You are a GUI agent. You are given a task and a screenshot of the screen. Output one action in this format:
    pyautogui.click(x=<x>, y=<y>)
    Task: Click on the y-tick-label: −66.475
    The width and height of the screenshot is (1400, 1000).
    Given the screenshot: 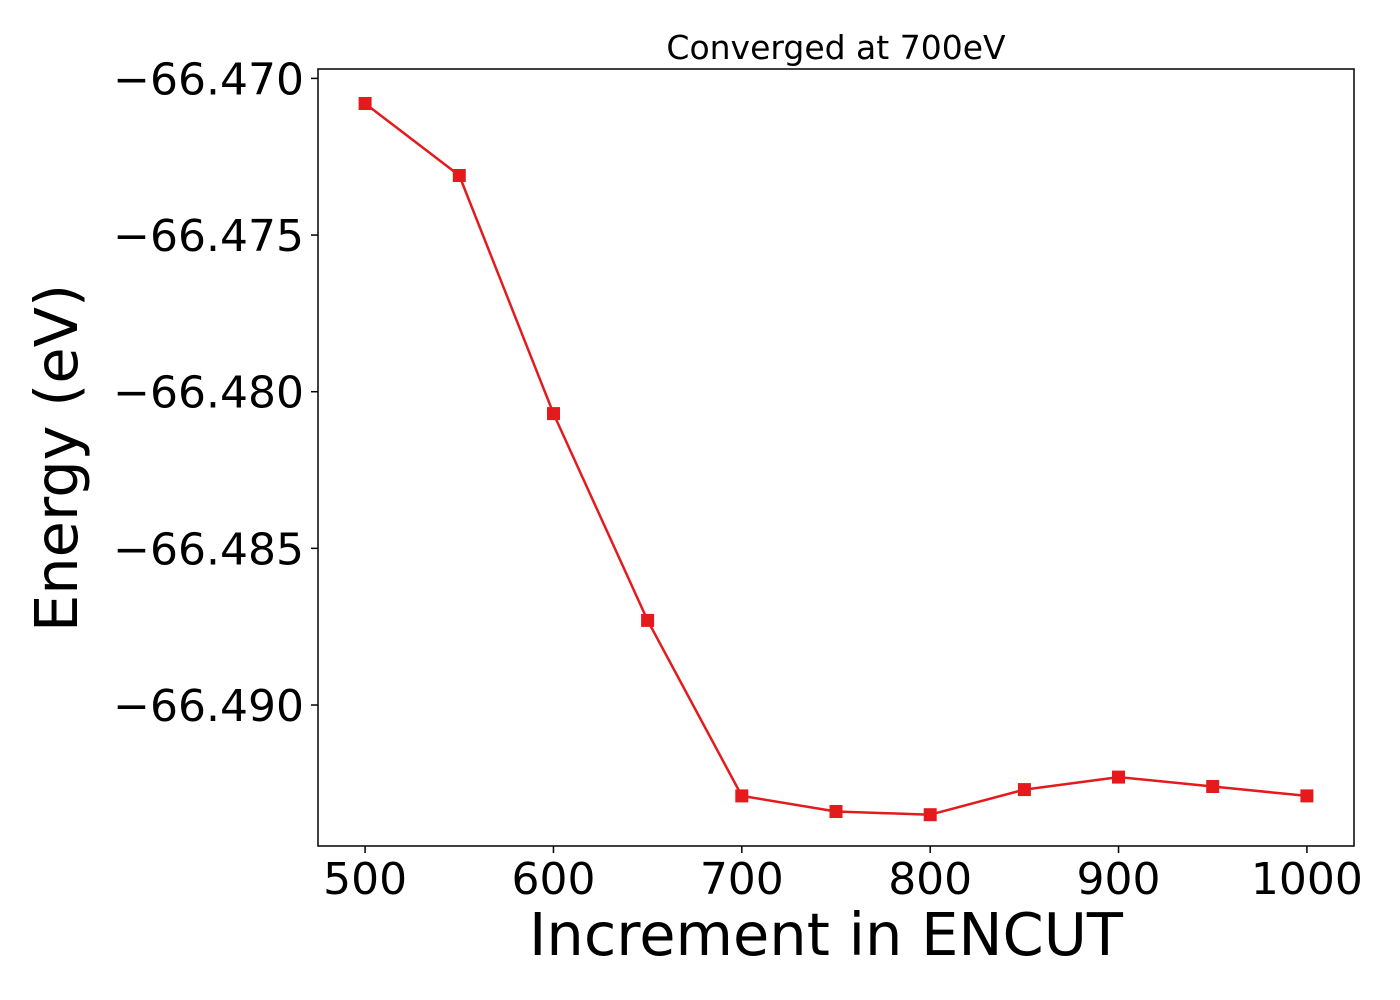 What is the action you would take?
    pyautogui.click(x=208, y=236)
    